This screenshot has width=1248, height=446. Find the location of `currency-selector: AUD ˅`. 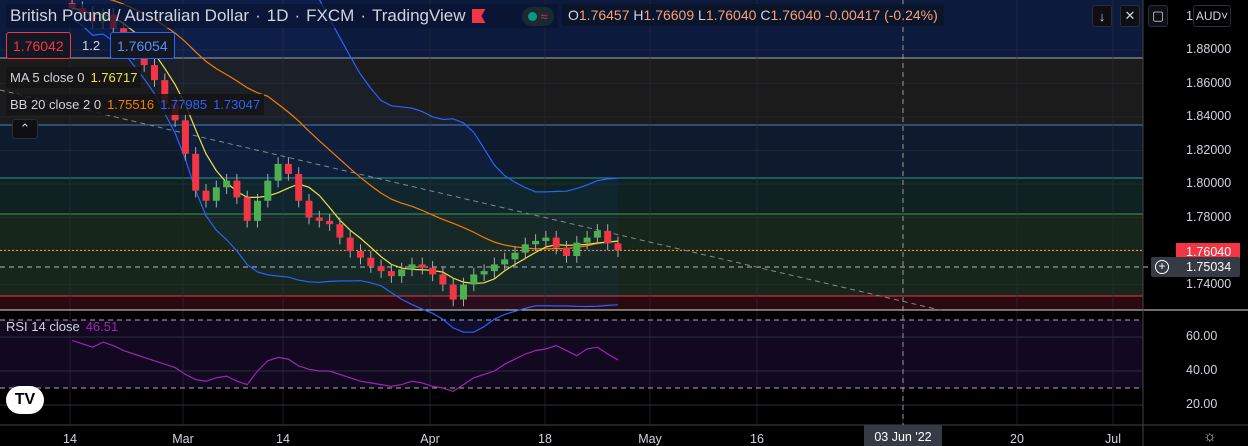

currency-selector: AUD ˅ is located at coordinates (1212, 16).